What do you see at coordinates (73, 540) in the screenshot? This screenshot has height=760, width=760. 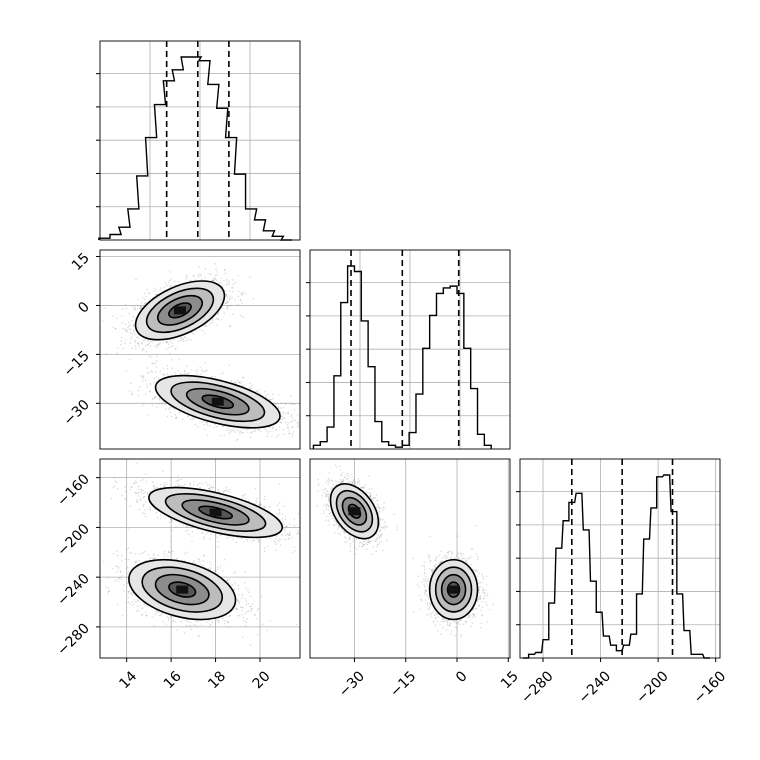 I see `y-tick-label: −200` at bounding box center [73, 540].